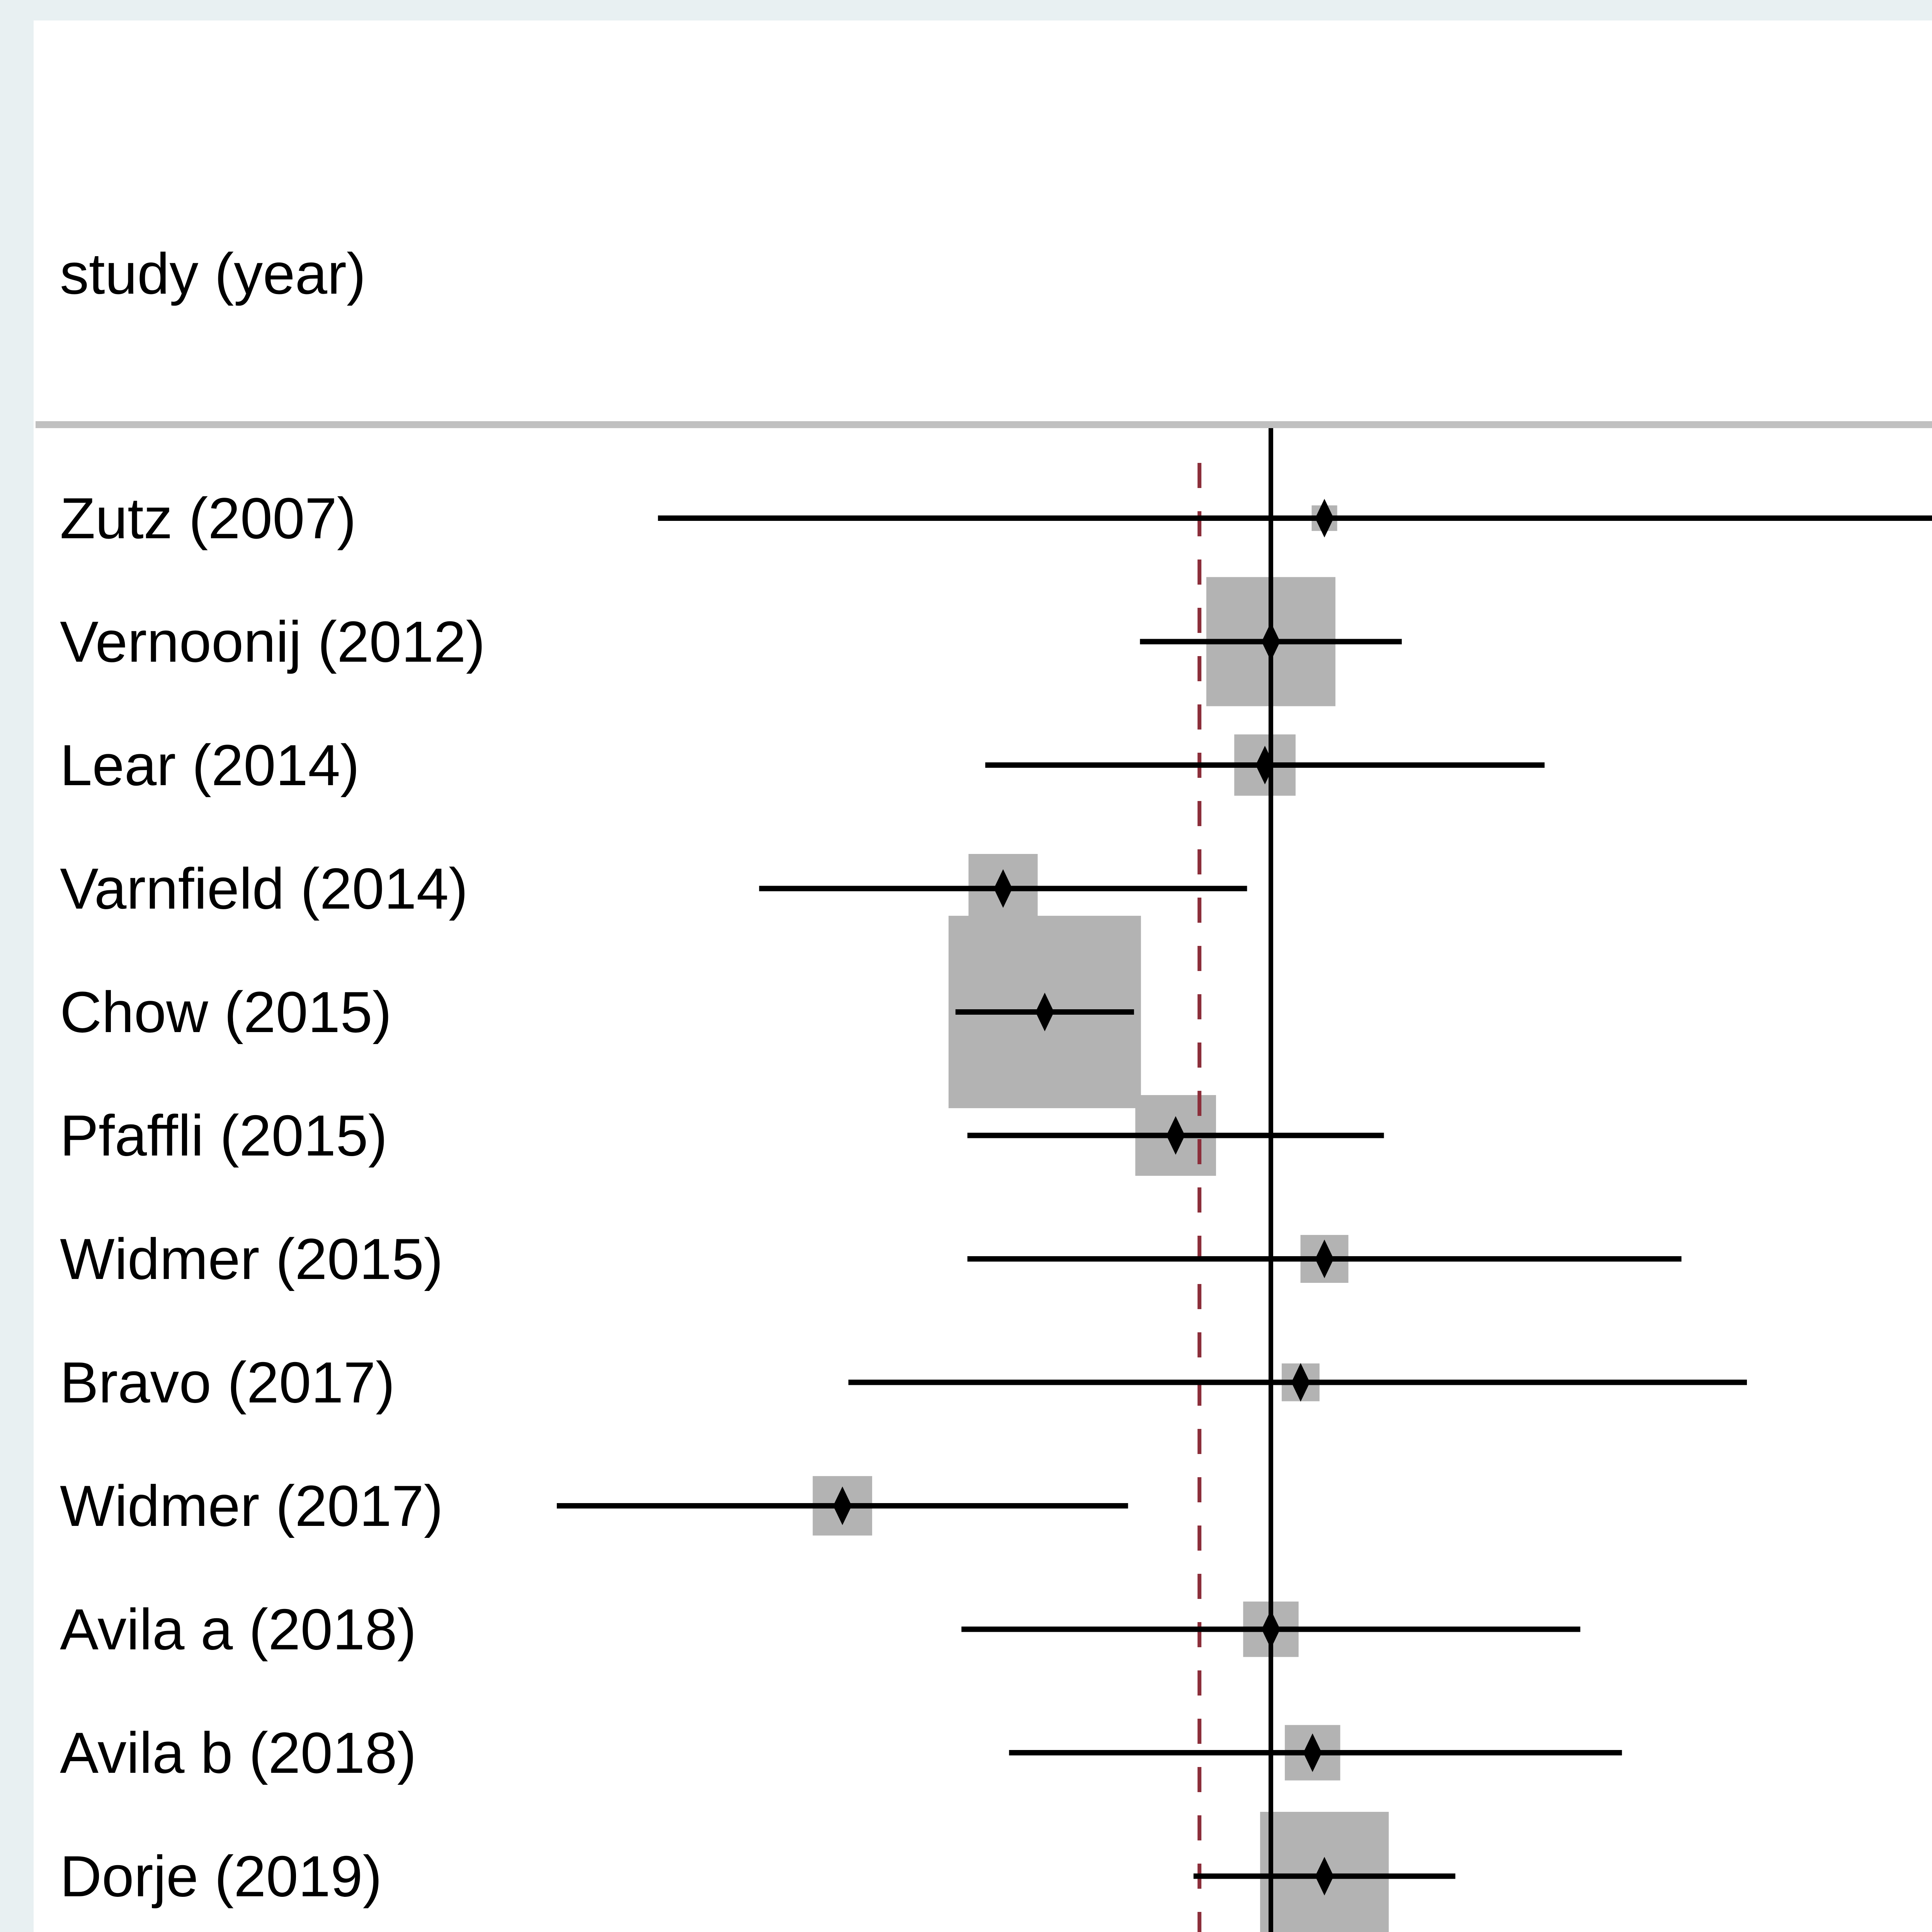 This screenshot has width=1932, height=1932. I want to click on header-rule, so click(984, 425).